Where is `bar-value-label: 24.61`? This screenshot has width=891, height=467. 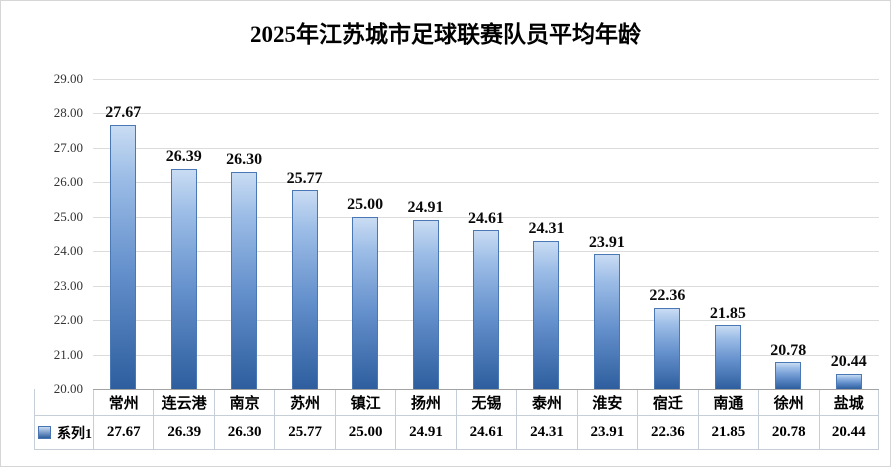
bar-value-label: 24.61 is located at coordinates (485, 218).